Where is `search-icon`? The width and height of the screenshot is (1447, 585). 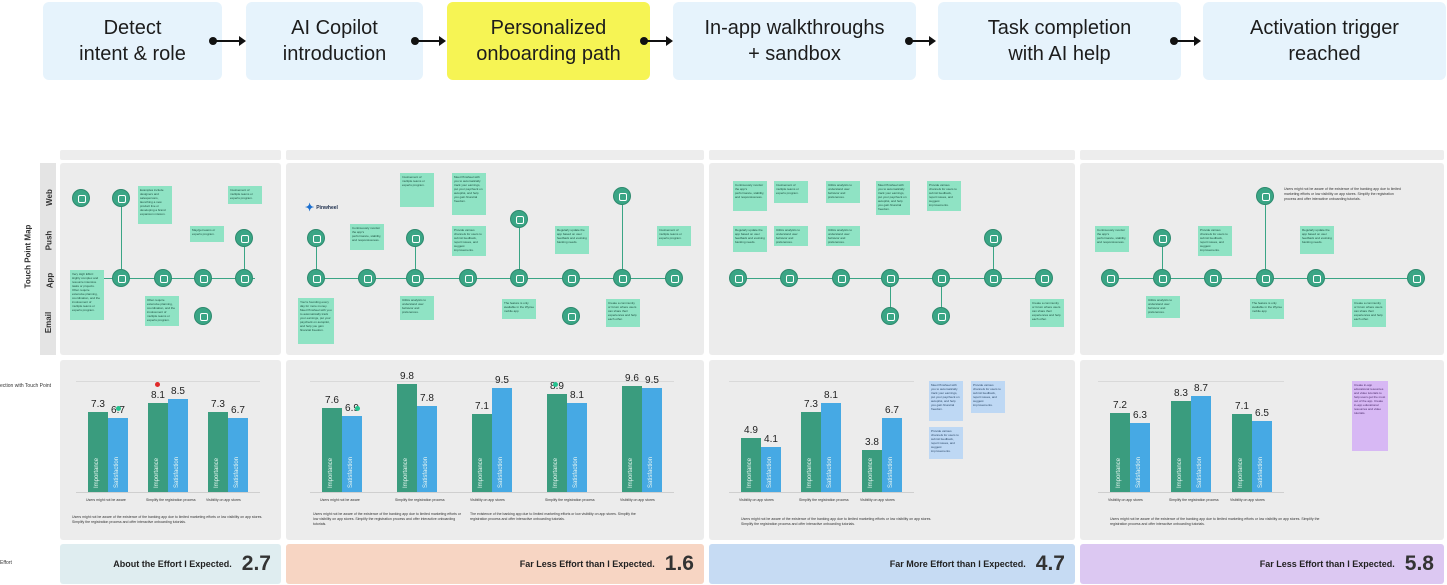 search-icon is located at coordinates (81, 198).